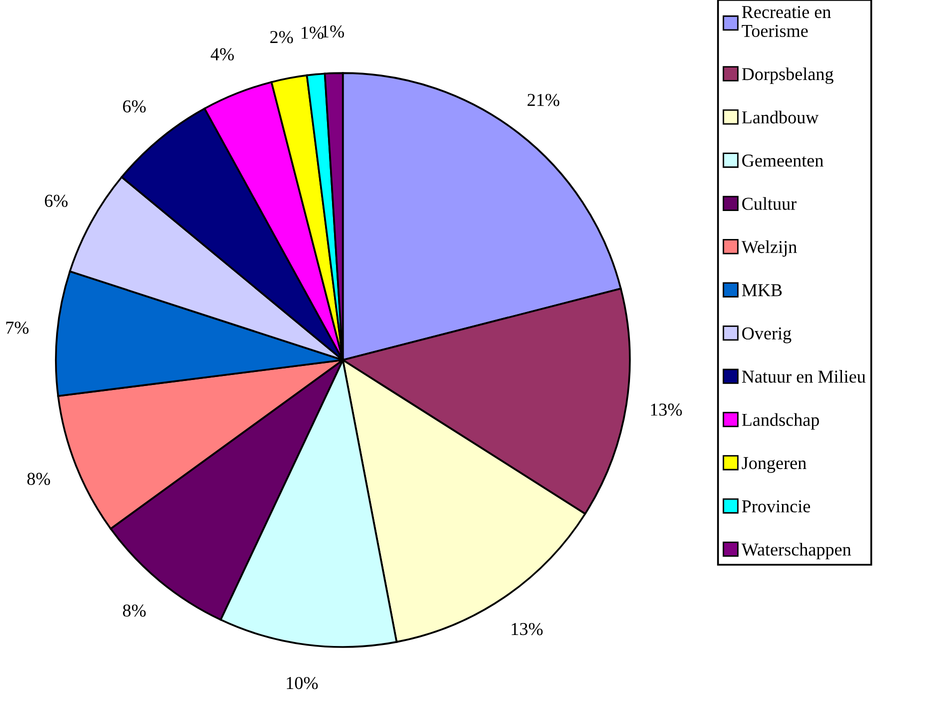 This screenshot has height=709, width=931. I want to click on data-label: 4%, so click(222, 54).